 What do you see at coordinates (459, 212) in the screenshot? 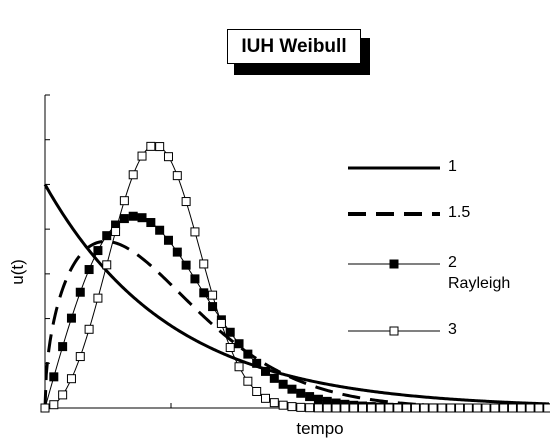
I see `legend-label-2: 1.5` at bounding box center [459, 212].